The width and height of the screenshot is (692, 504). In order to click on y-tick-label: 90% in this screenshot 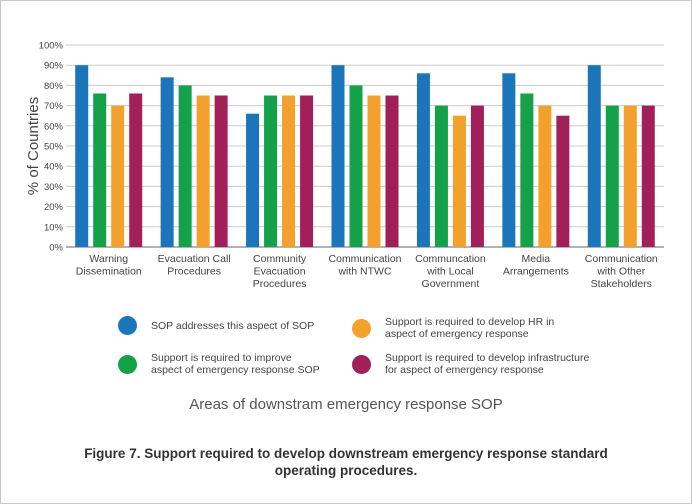, I will do `click(54, 66)`.